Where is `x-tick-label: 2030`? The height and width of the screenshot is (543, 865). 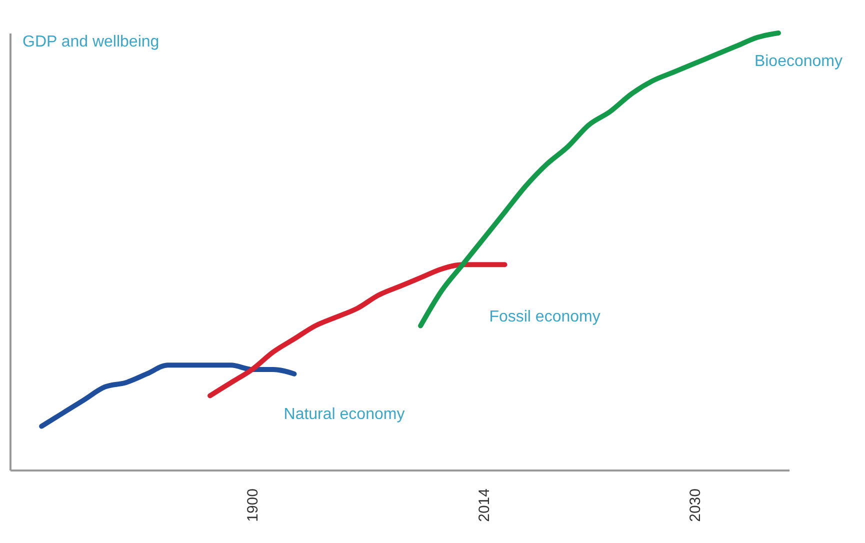 x-tick-label: 2030 is located at coordinates (695, 505).